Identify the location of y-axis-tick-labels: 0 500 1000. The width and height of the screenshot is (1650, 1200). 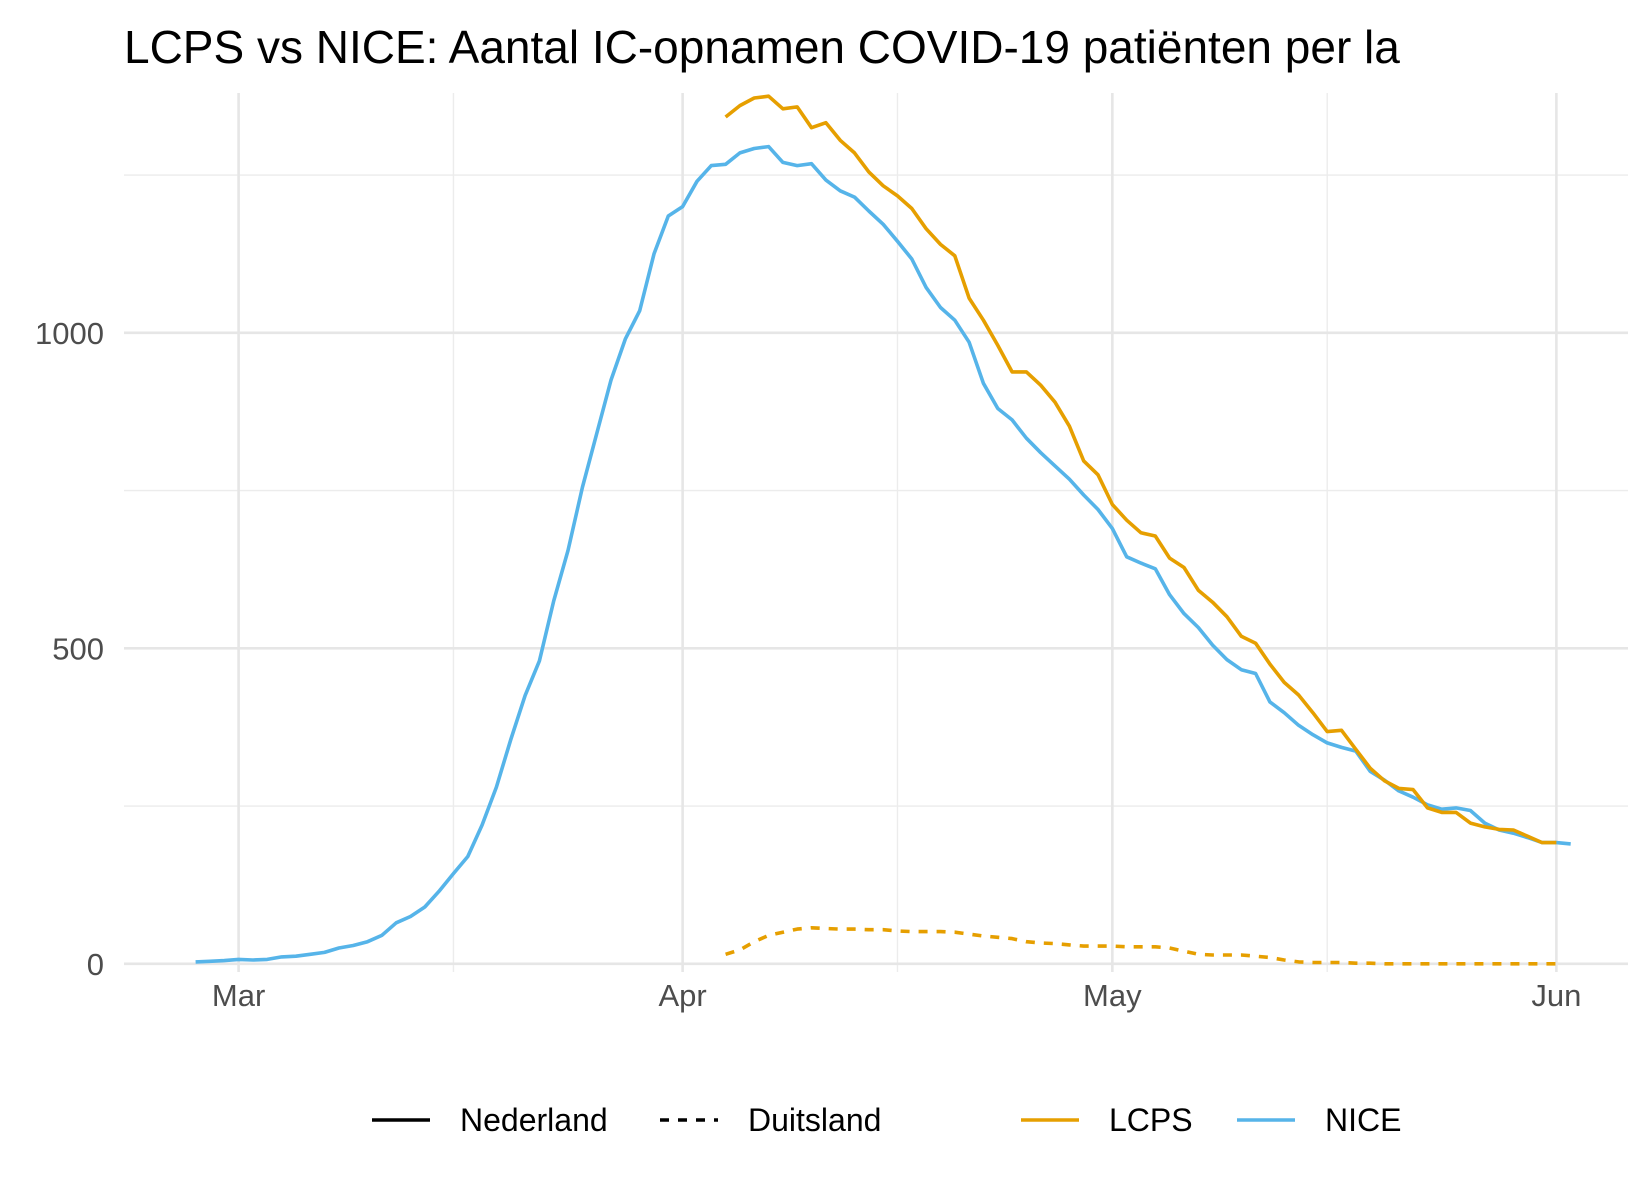
(69, 649).